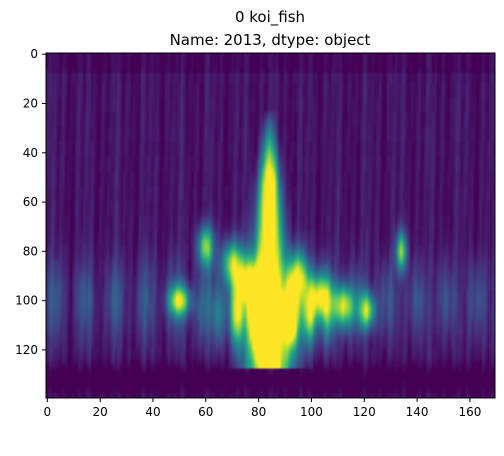 This screenshot has height=456, width=504. Describe the element at coordinates (152, 412) in the screenshot. I see `x-tick-label: 40` at that location.